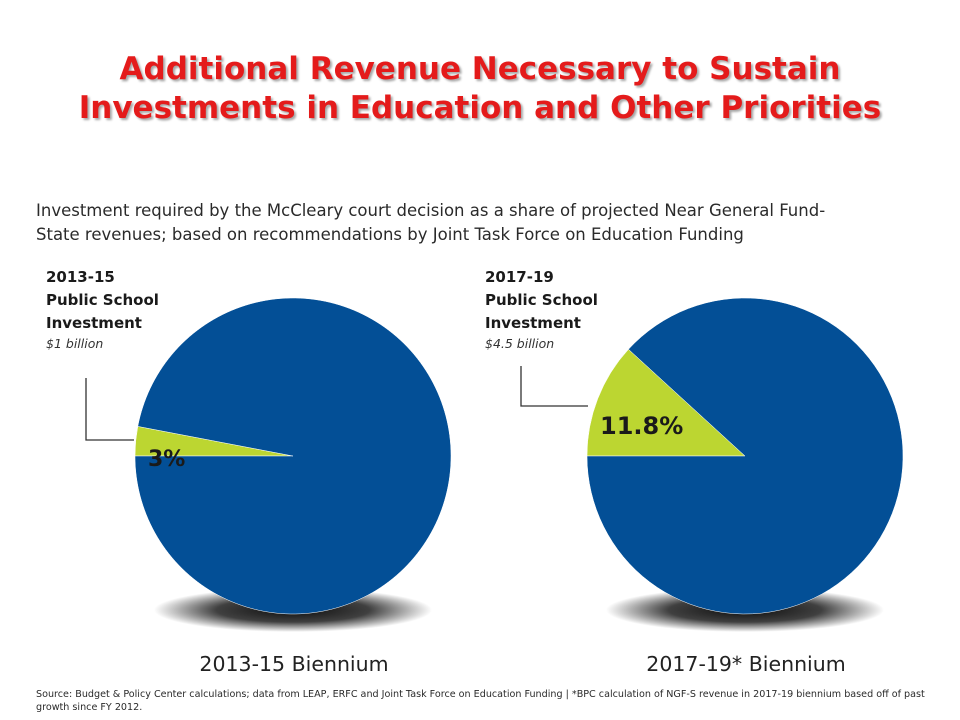 The height and width of the screenshot is (720, 960). Describe the element at coordinates (75, 343) in the screenshot. I see `callout-2013-15-amount: $1 billion` at that location.